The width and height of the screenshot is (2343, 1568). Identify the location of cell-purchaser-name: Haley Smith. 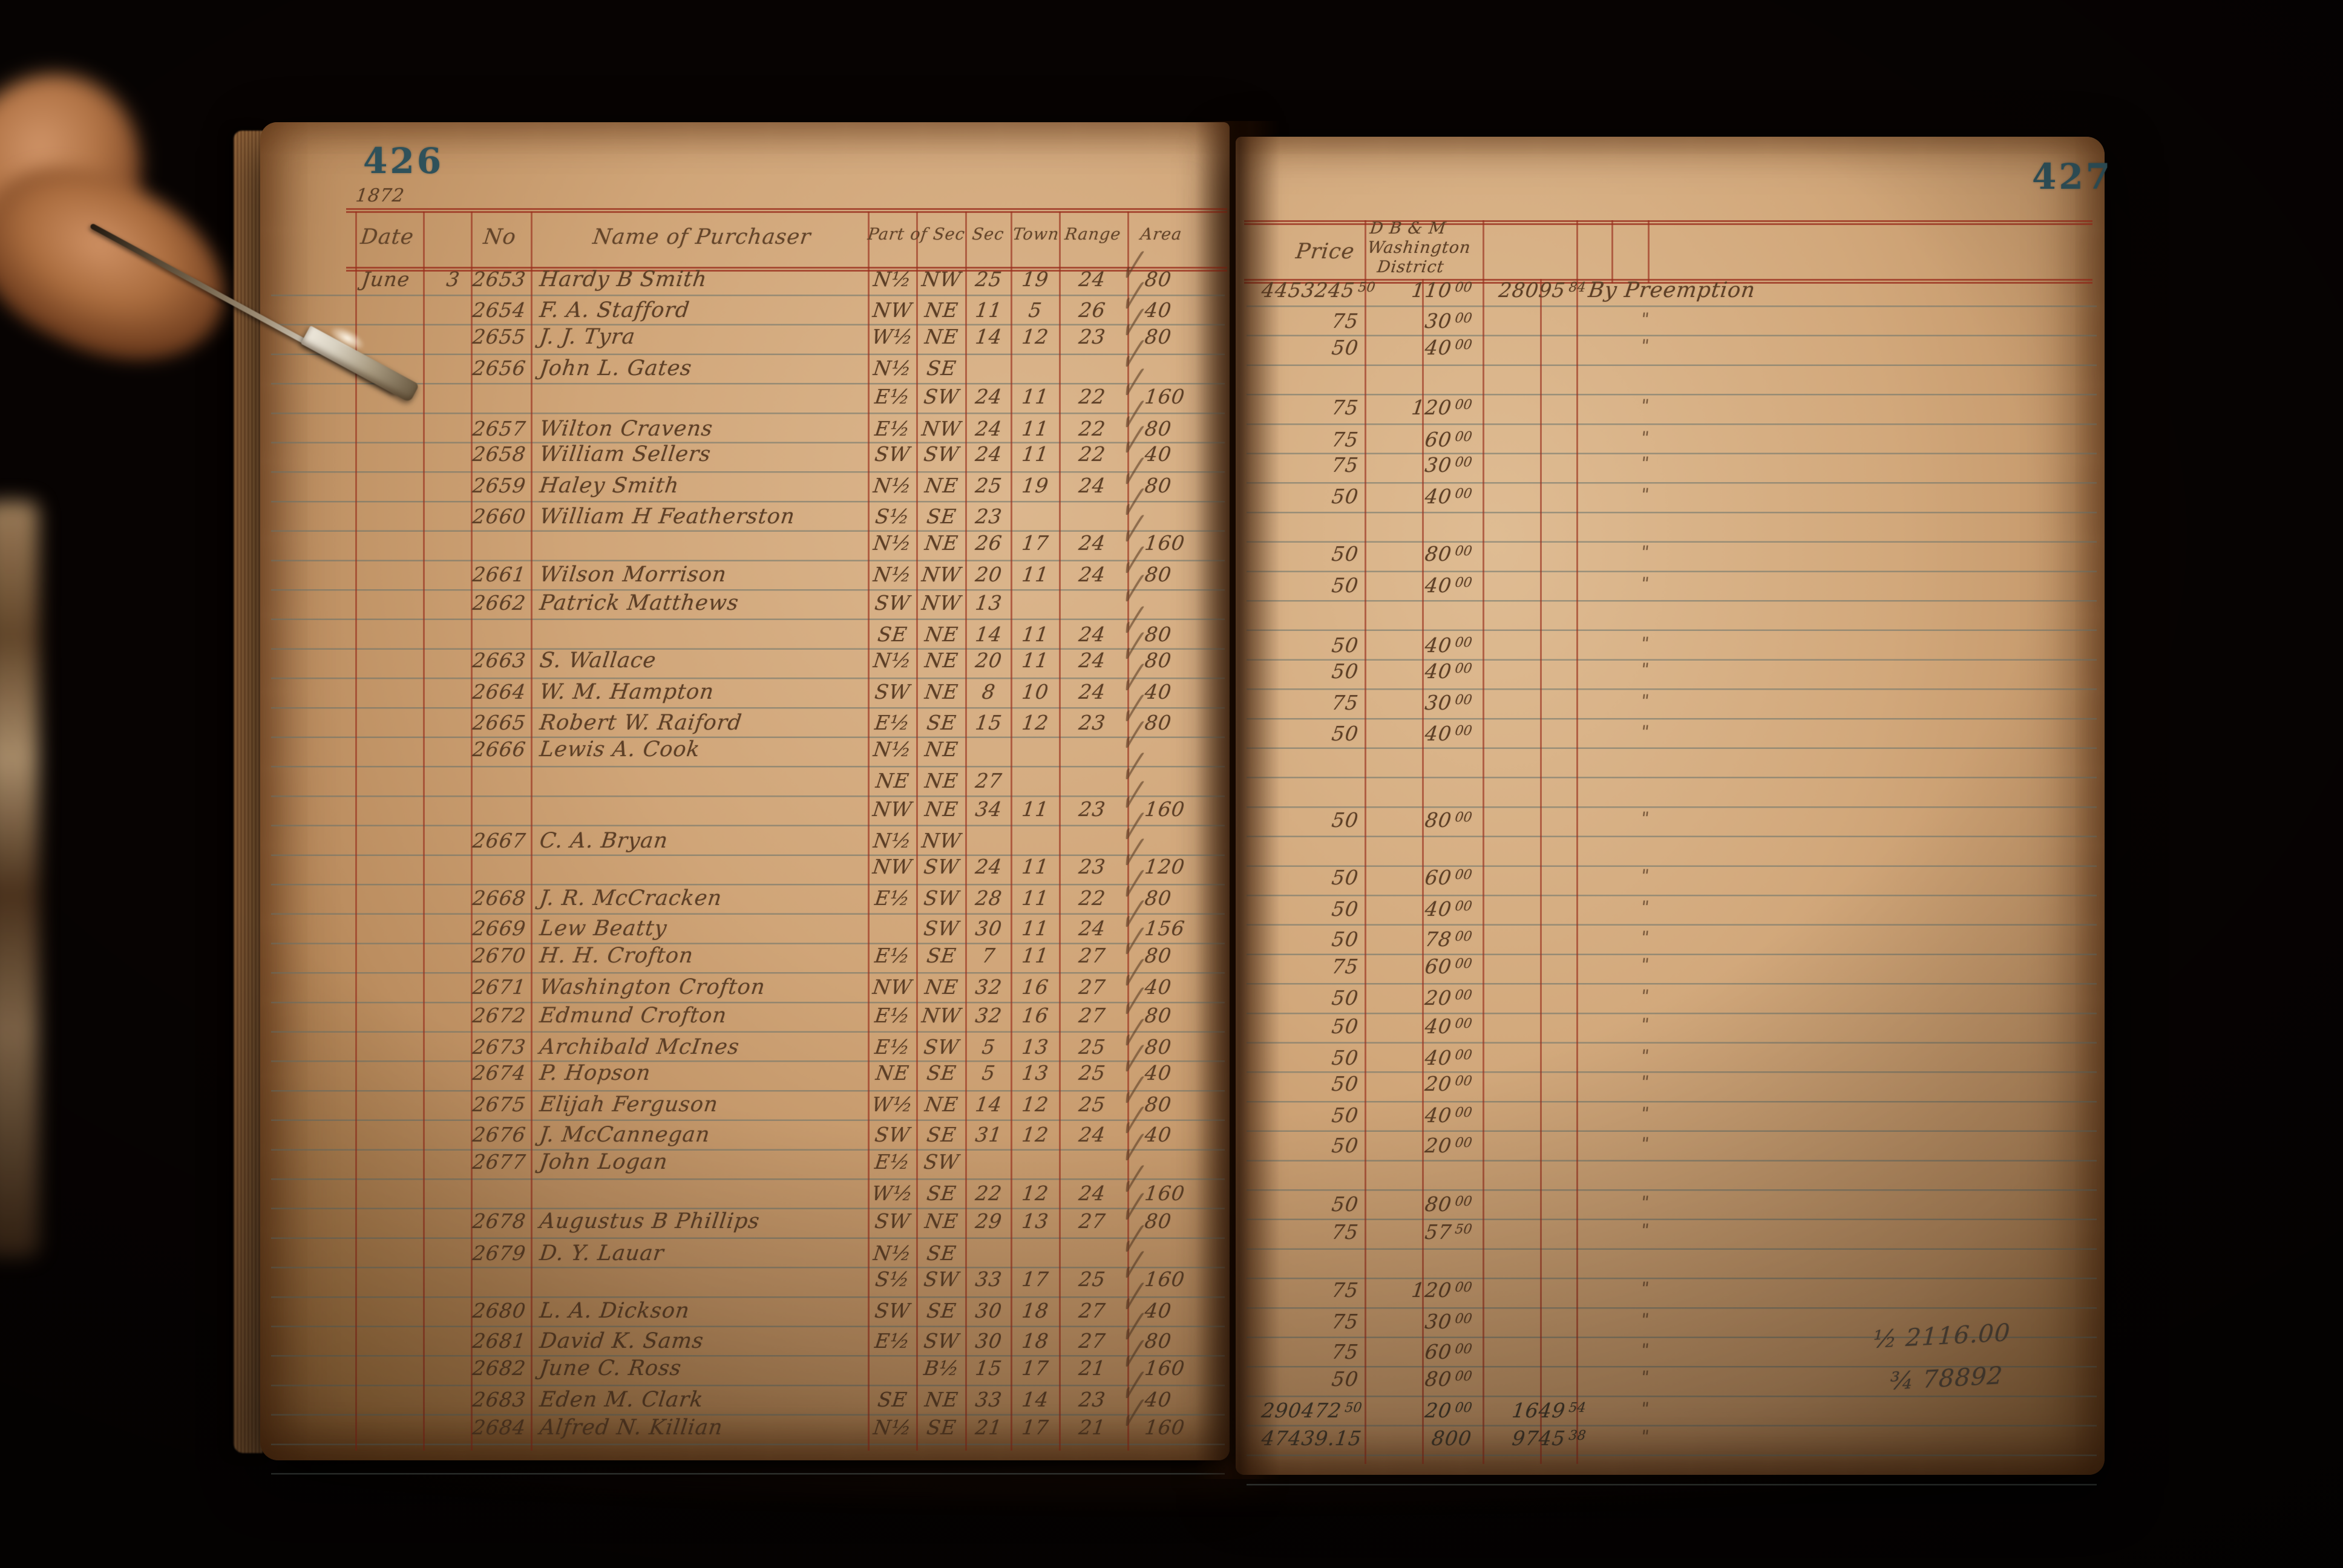
(609, 485).